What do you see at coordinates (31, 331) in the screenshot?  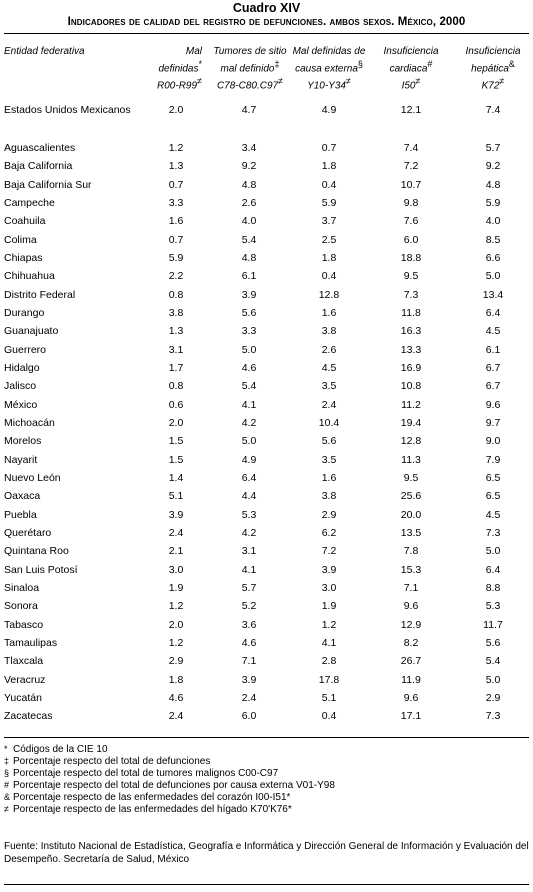 I see `entity-cell: Guanajuato` at bounding box center [31, 331].